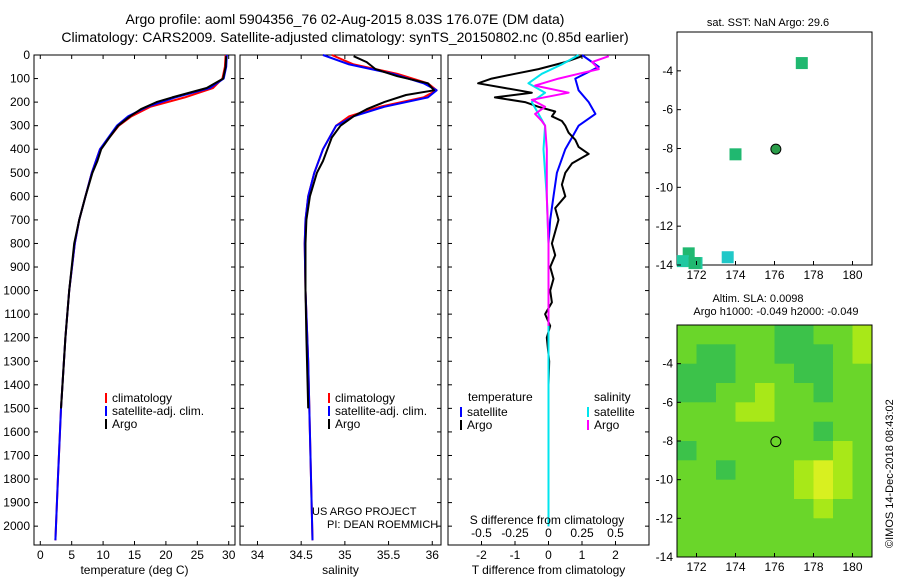 The image size is (900, 580). Describe the element at coordinates (813, 275) in the screenshot. I see `sst-map-xtick-label: 178` at that location.